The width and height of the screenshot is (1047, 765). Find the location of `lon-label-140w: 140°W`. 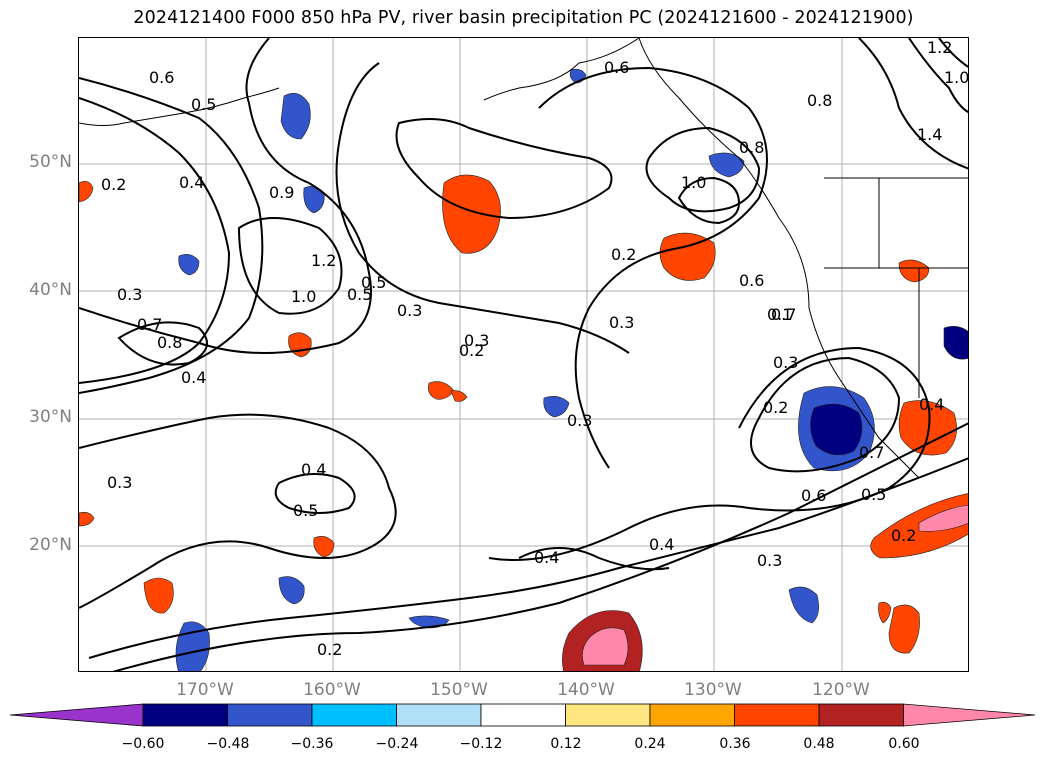

lon-label-140w: 140°W is located at coordinates (586, 690).